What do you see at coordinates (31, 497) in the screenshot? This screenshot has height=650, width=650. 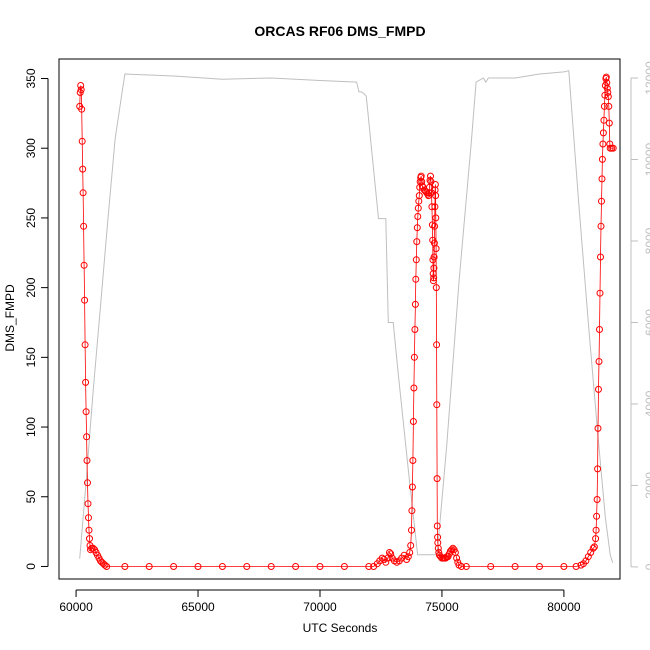 I see `y-tick-label: 50` at bounding box center [31, 497].